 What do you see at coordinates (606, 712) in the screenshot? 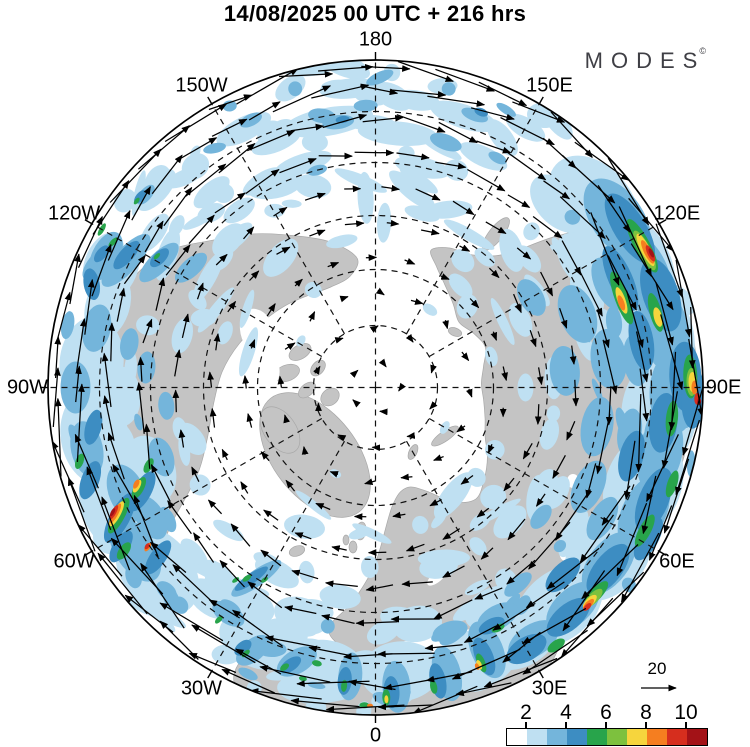
I see `colorbar-tick-label: 6` at bounding box center [606, 712].